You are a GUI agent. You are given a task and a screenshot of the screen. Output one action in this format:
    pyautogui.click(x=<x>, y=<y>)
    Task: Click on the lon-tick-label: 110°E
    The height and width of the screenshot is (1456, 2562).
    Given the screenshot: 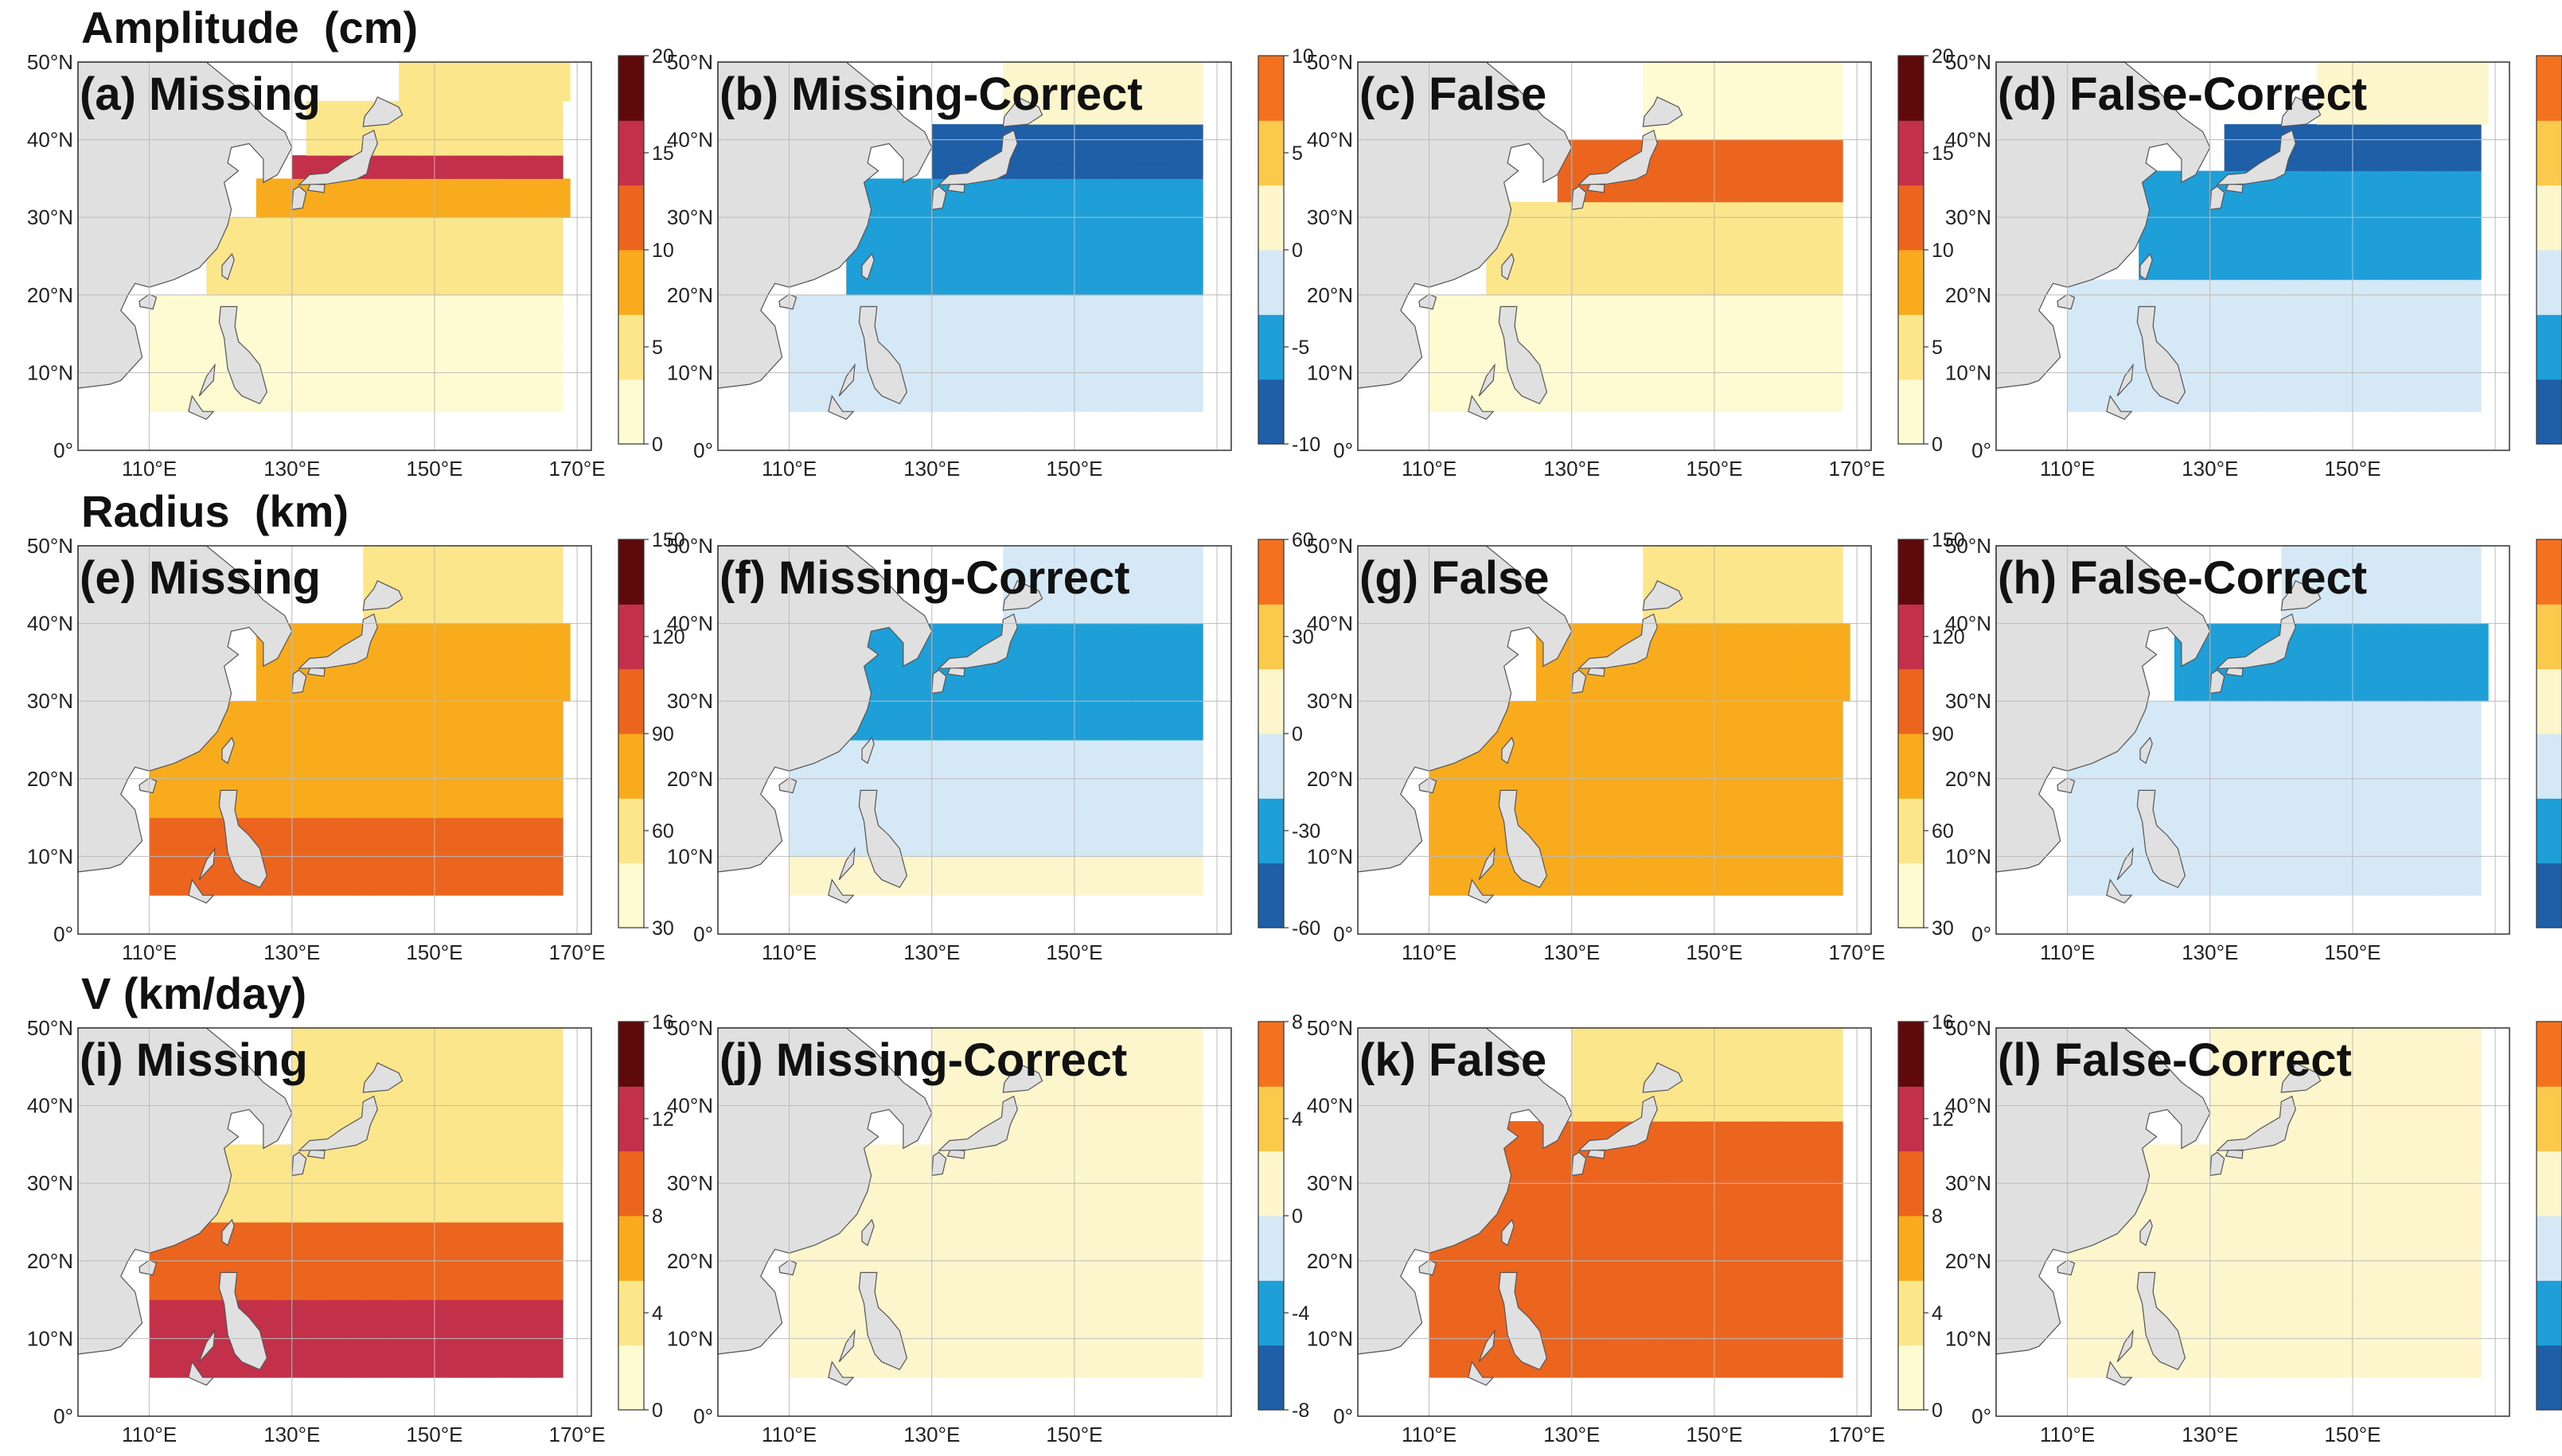 What is the action you would take?
    pyautogui.click(x=2067, y=952)
    